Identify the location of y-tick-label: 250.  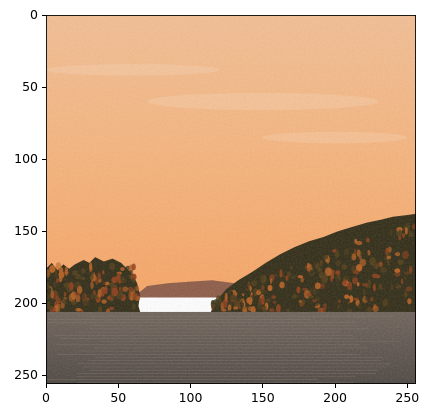
(26, 375).